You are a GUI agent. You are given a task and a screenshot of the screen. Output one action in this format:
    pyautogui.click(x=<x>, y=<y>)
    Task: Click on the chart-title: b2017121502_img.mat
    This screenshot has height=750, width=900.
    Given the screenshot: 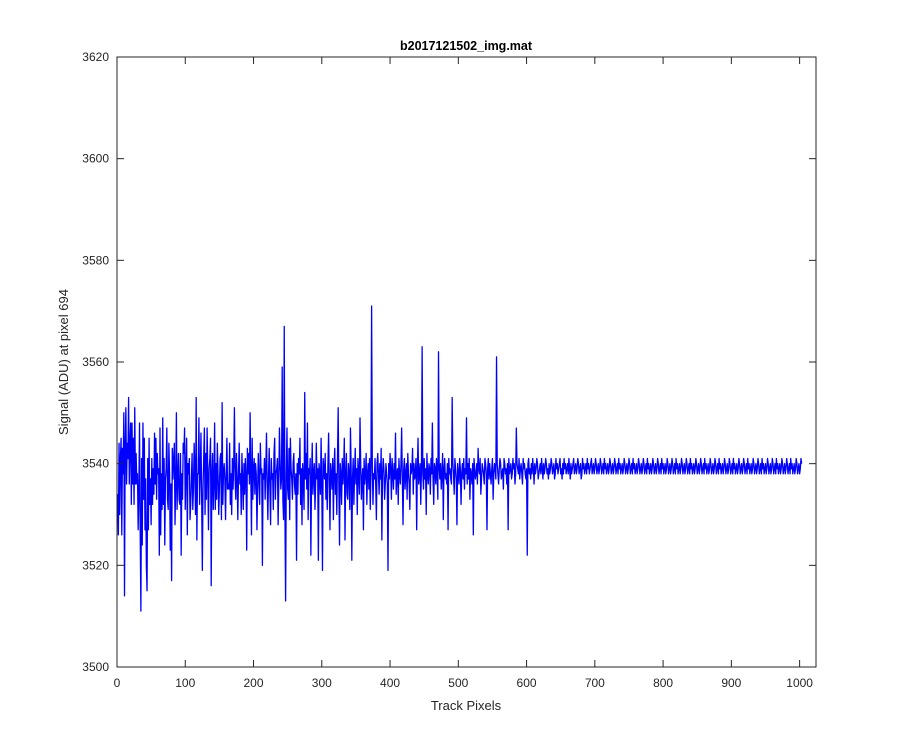 What is the action you would take?
    pyautogui.click(x=466, y=46)
    